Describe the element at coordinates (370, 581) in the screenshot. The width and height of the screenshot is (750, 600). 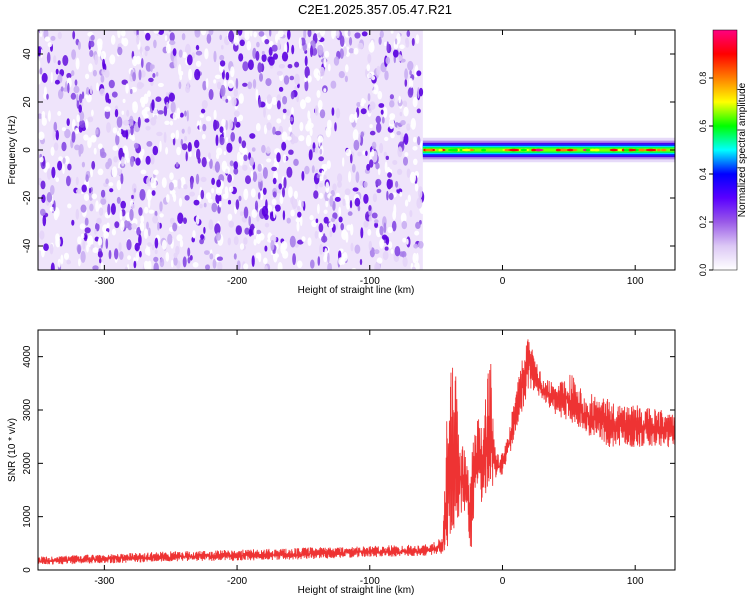
I see `snr-xtick-label: -100` at that location.